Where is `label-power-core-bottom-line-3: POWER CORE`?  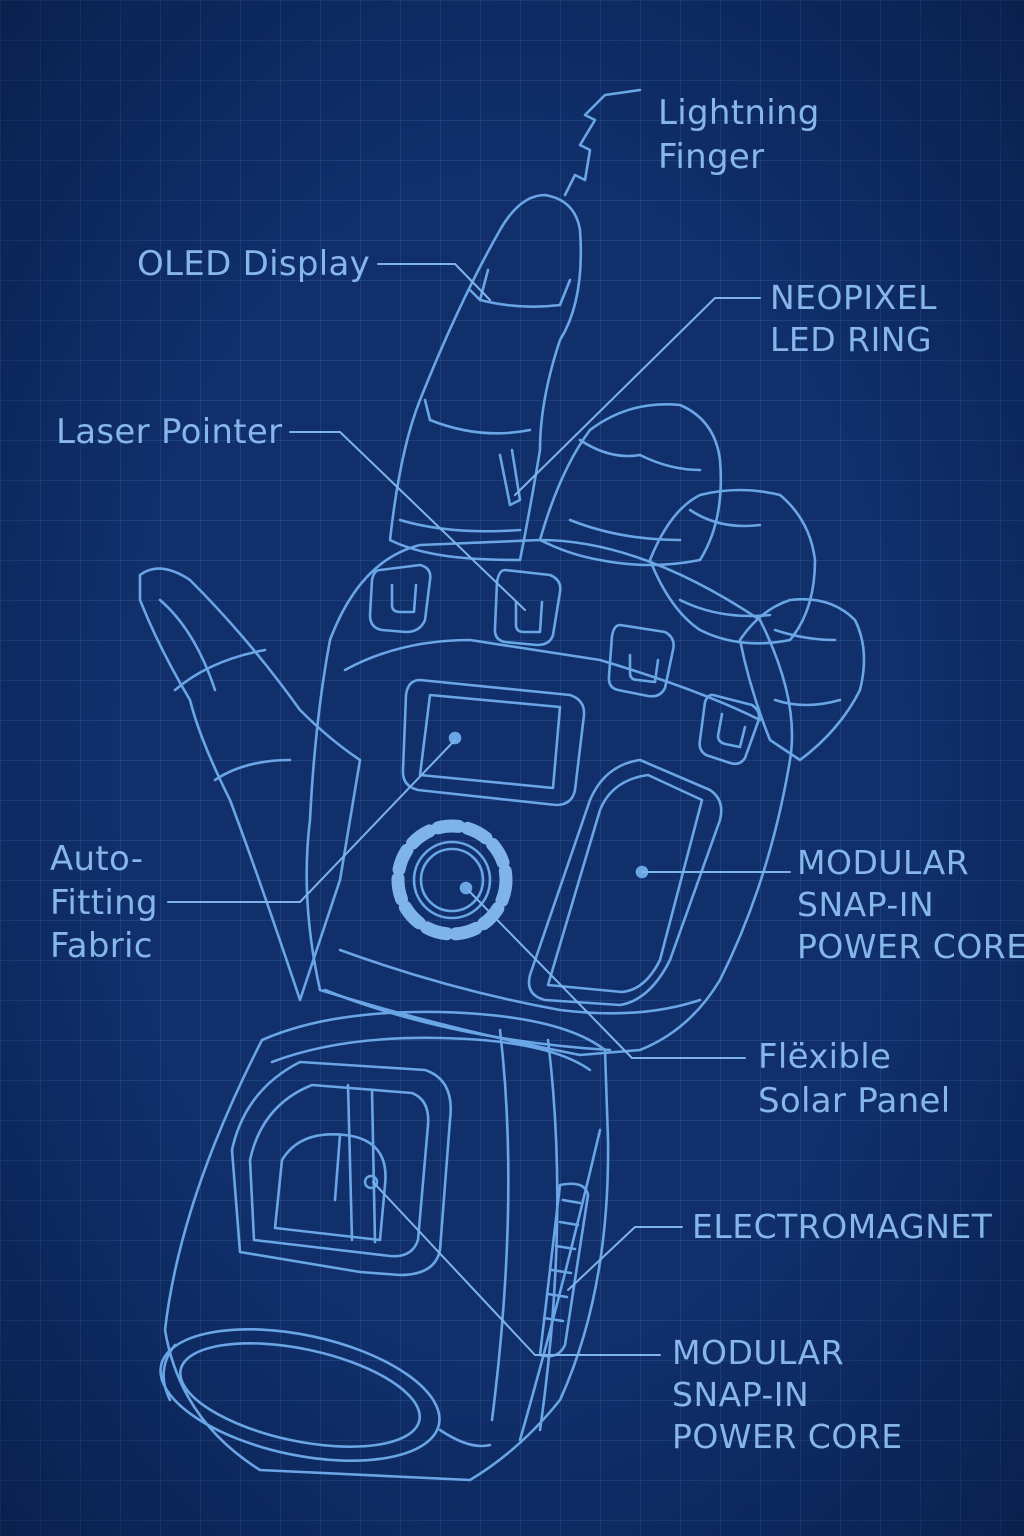
label-power-core-bottom-line-3: POWER CORE is located at coordinates (787, 1437).